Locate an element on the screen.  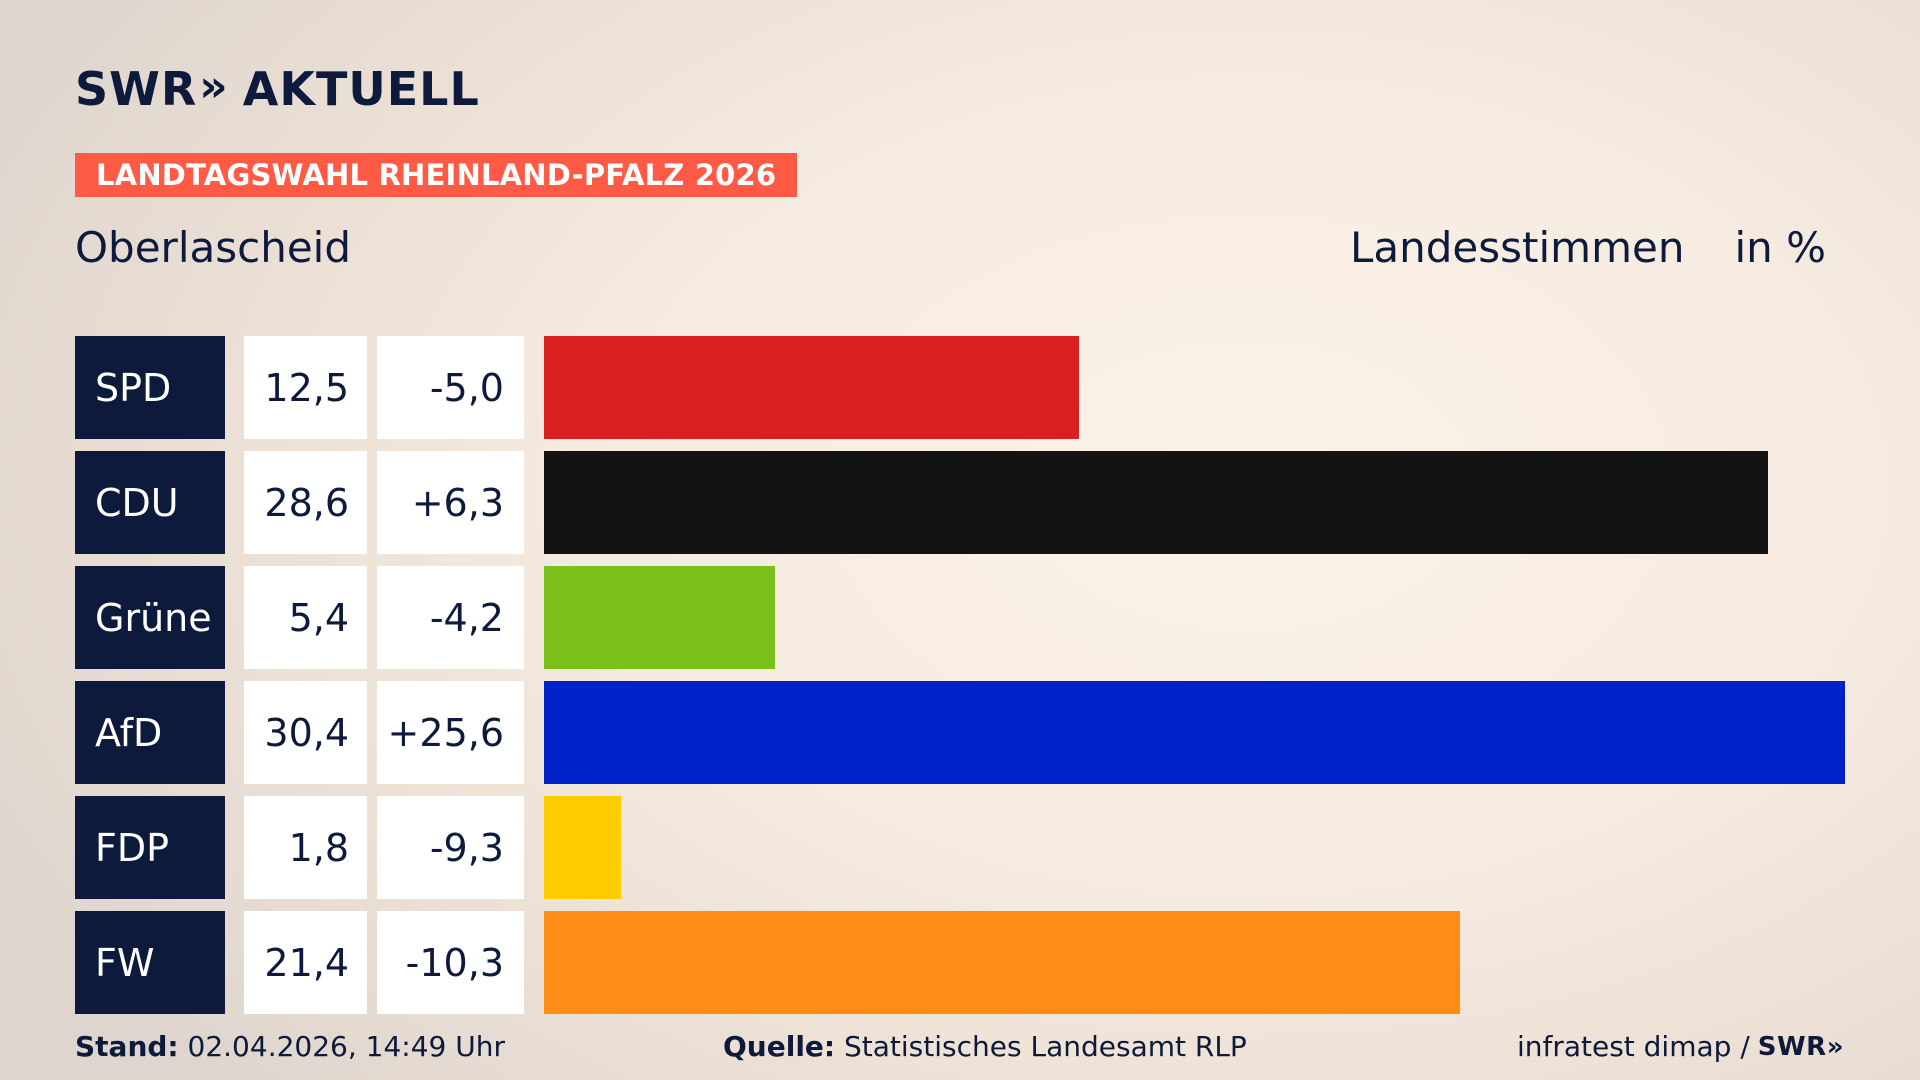
result-row-fdp: FDP 1,8 -9,3 is located at coordinates (960, 847).